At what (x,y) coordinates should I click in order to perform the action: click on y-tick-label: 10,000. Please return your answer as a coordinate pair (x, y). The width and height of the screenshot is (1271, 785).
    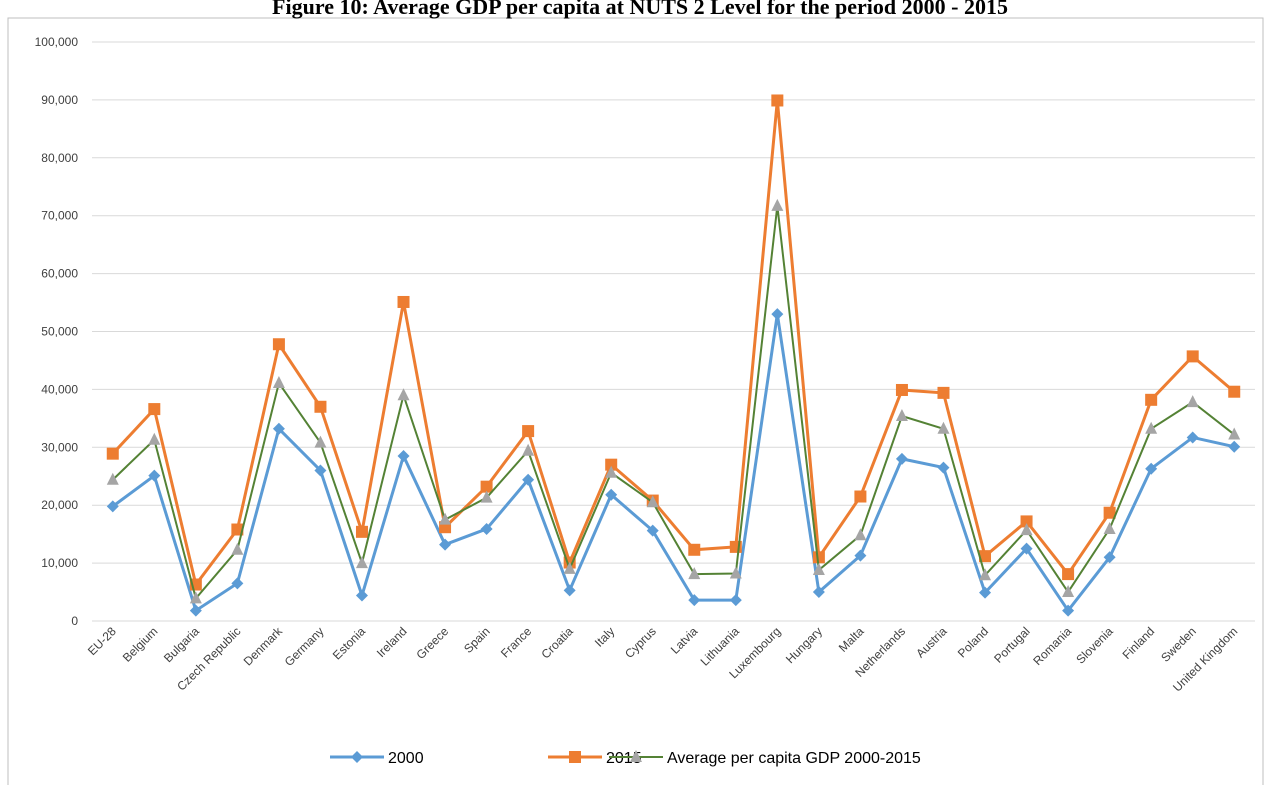
    Looking at the image, I should click on (59, 563).